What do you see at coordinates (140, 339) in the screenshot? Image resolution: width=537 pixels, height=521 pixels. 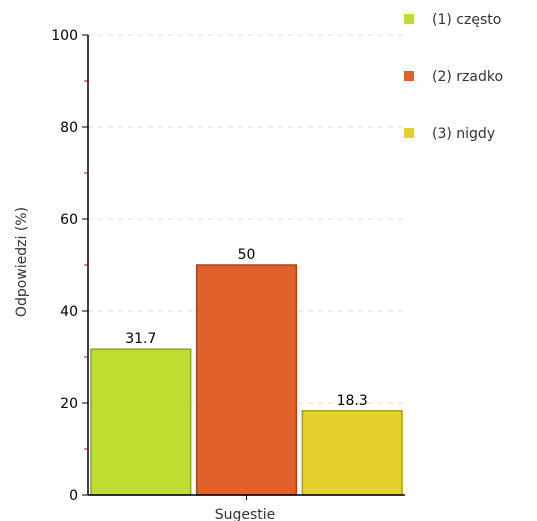 I see `data-label: 31.7` at bounding box center [140, 339].